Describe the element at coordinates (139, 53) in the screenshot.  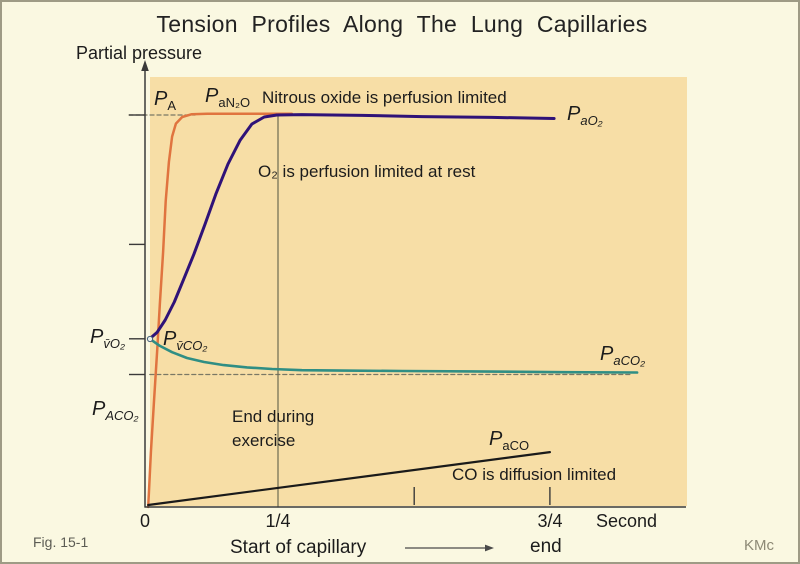
I see `y-axis-label: Partial pressure` at that location.